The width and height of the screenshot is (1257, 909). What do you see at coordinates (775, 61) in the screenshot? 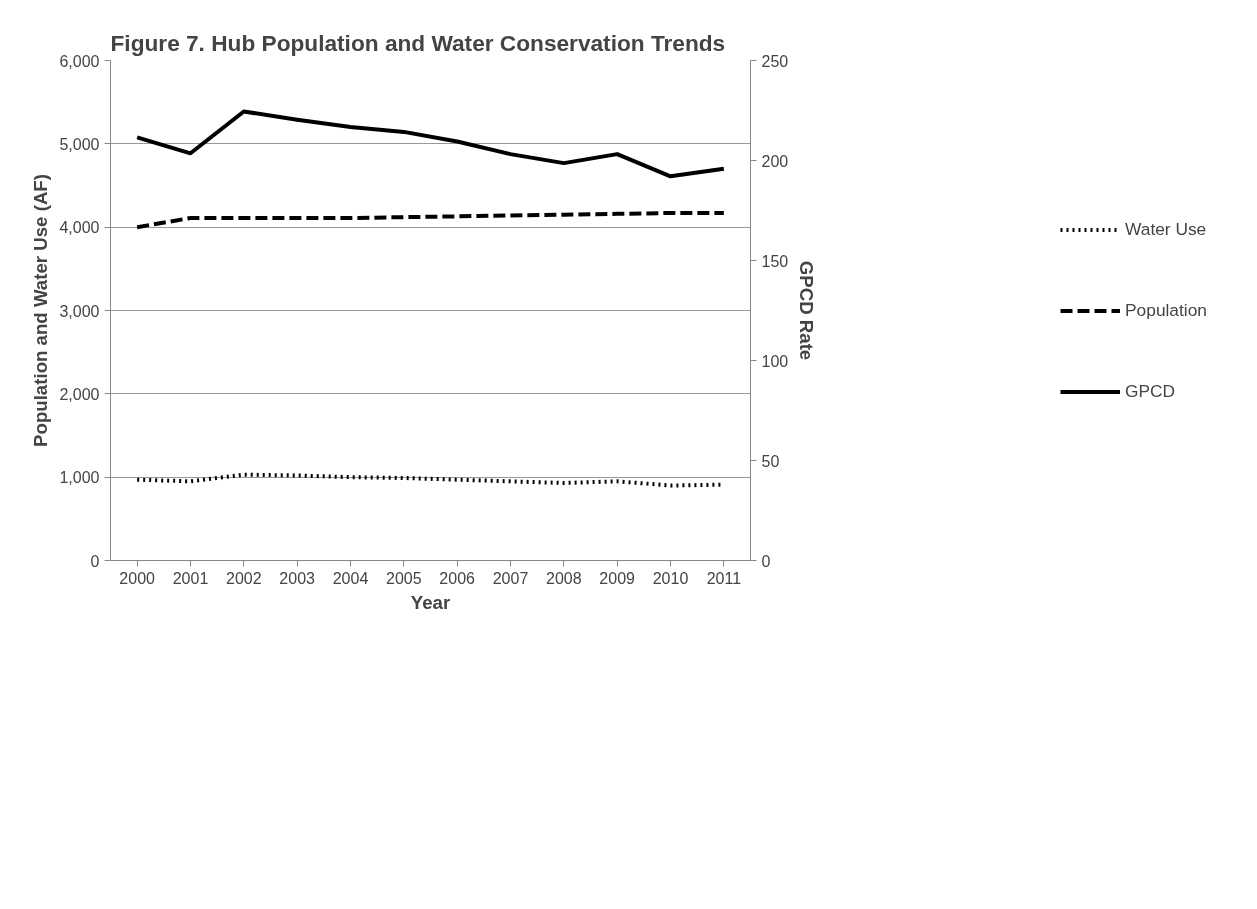
I see `y2-tick-label: 250` at bounding box center [775, 61].